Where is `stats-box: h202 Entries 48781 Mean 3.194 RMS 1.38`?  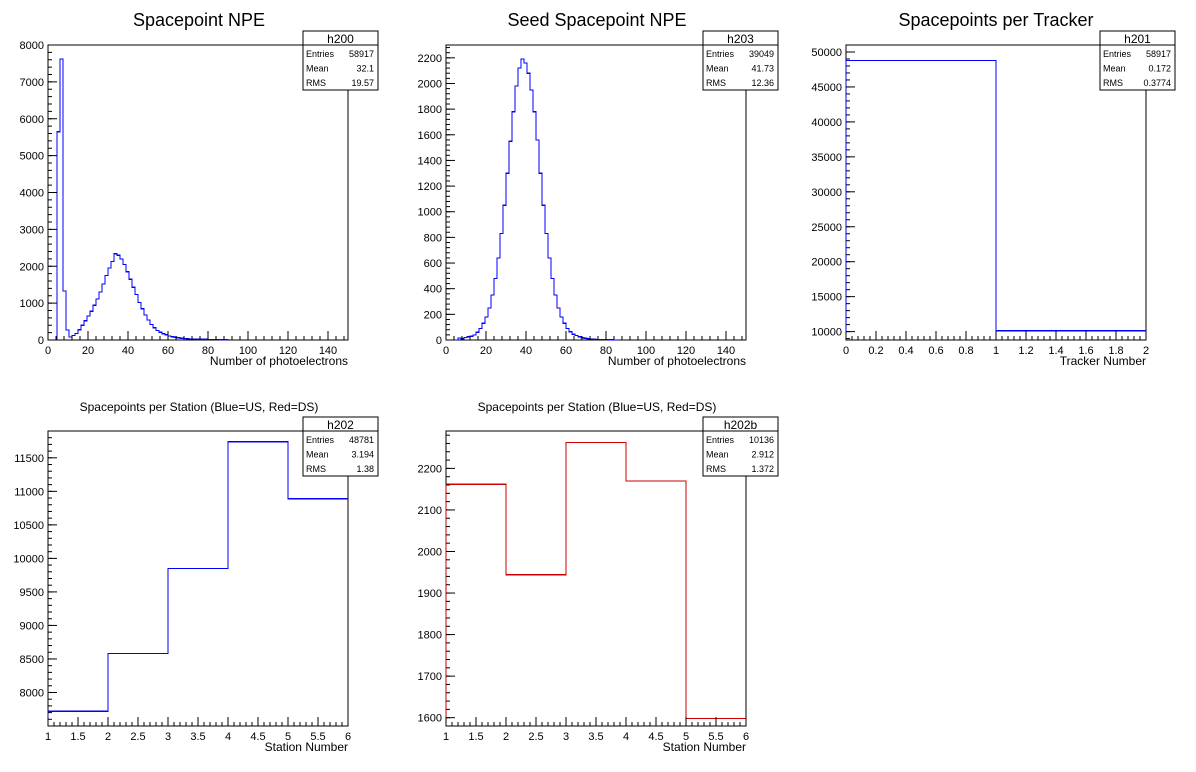
stats-box: h202 Entries 48781 Mean 3.194 RMS 1.38 is located at coordinates (340, 446).